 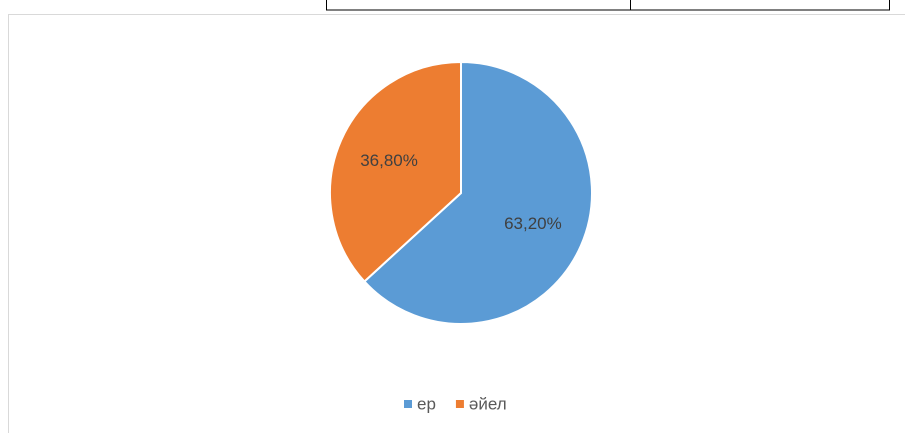 What do you see at coordinates (395, 171) in the screenshot?
I see `pie-slice` at bounding box center [395, 171].